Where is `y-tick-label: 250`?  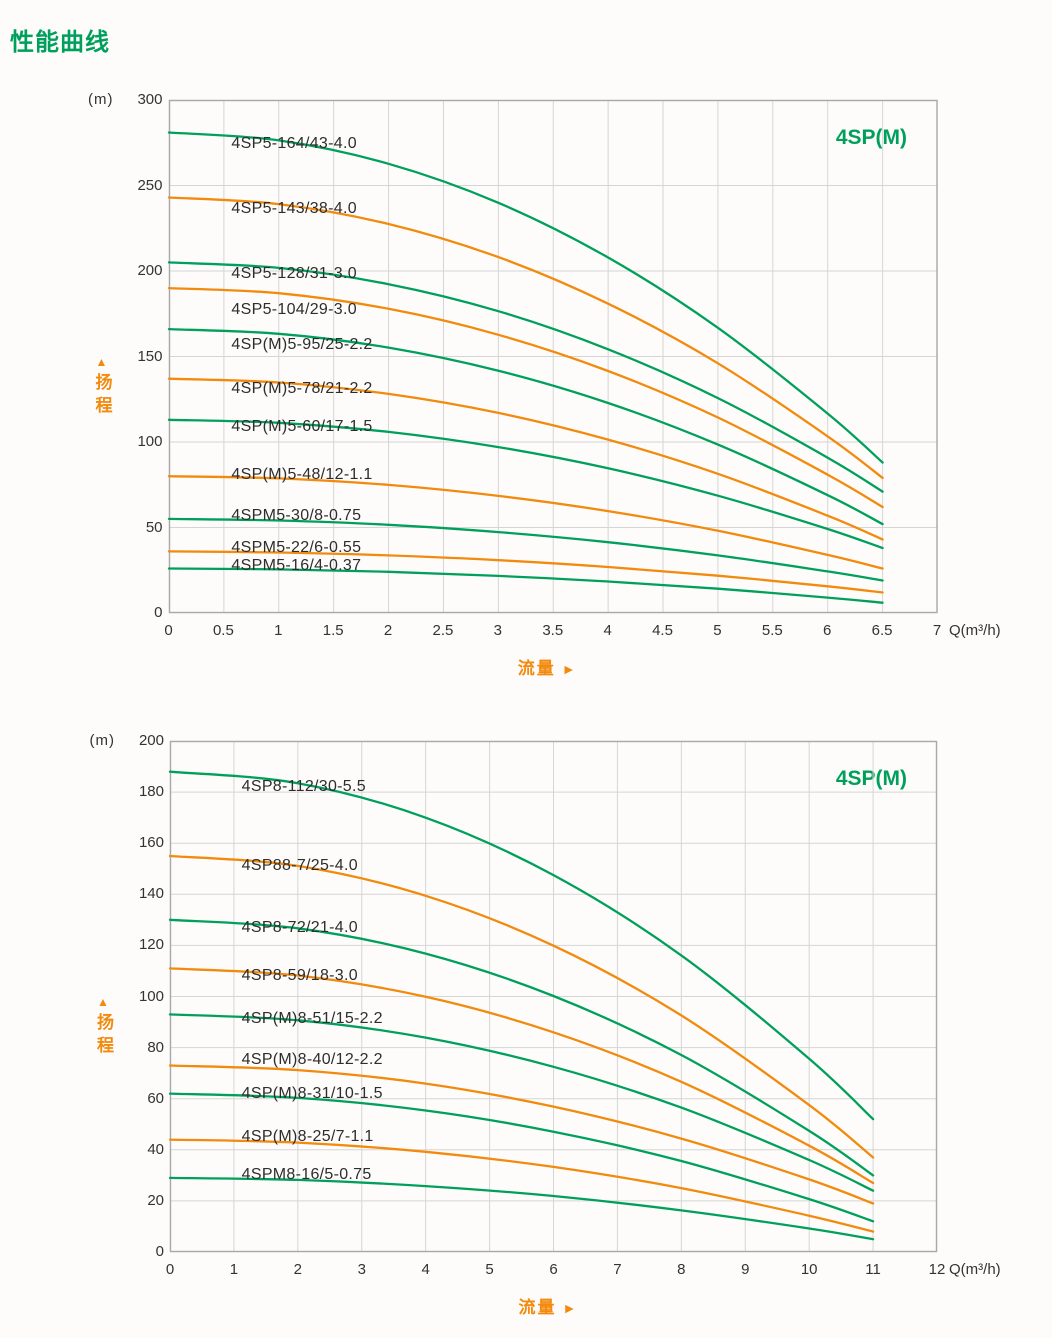 y-tick-label: 250 is located at coordinates (150, 185).